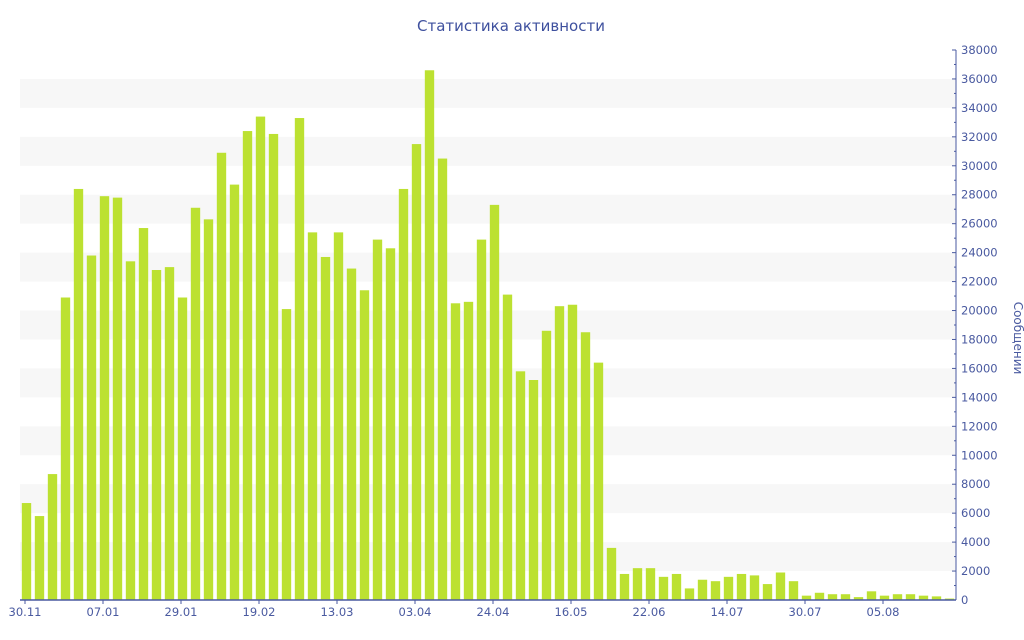 This screenshot has width=1024, height=640. Describe the element at coordinates (103, 612) in the screenshot. I see `x-tick-label: 07.01` at that location.